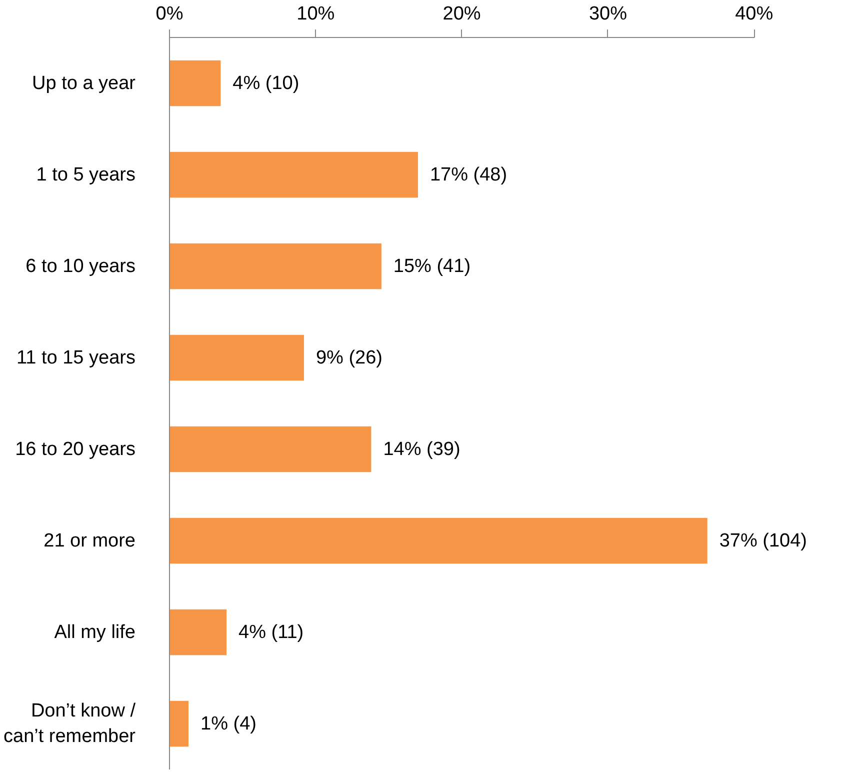 Image resolution: width=858 pixels, height=774 pixels. I want to click on data-label: 4% (11), so click(271, 632).